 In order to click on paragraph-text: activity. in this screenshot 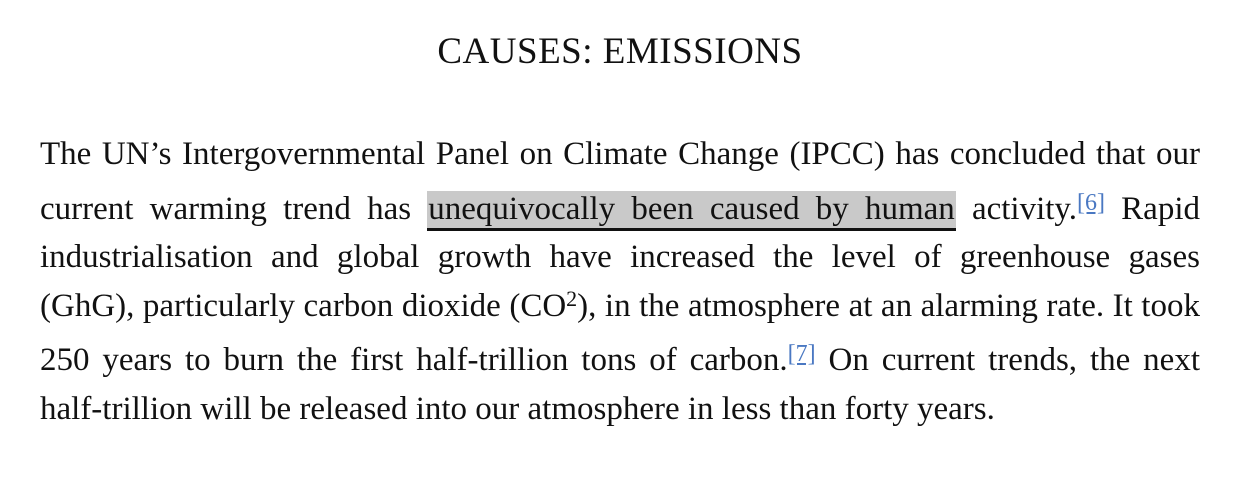, I will do `click(1016, 208)`.